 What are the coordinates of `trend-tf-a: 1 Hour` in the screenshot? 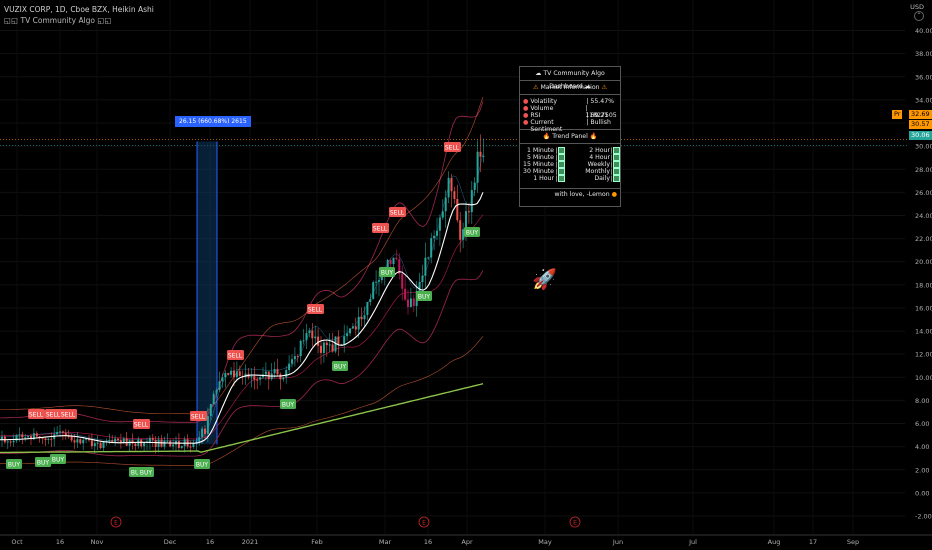 It's located at (543, 178).